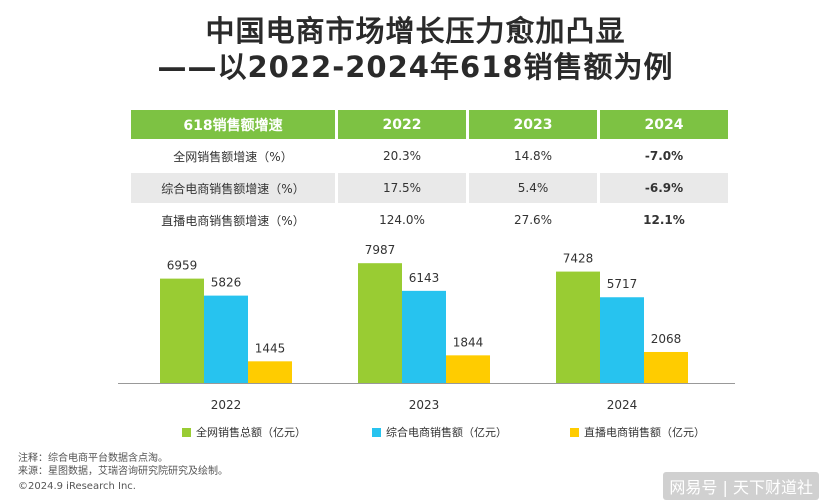  Describe the element at coordinates (622, 284) in the screenshot. I see `data-label: 5717` at that location.